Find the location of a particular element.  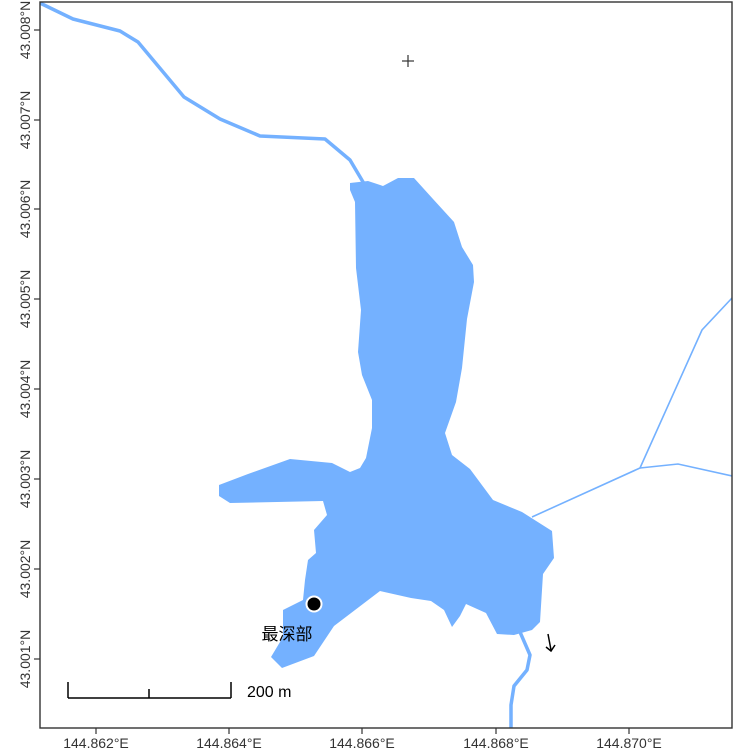

x-tick-label: 144.866°E is located at coordinates (362, 742).